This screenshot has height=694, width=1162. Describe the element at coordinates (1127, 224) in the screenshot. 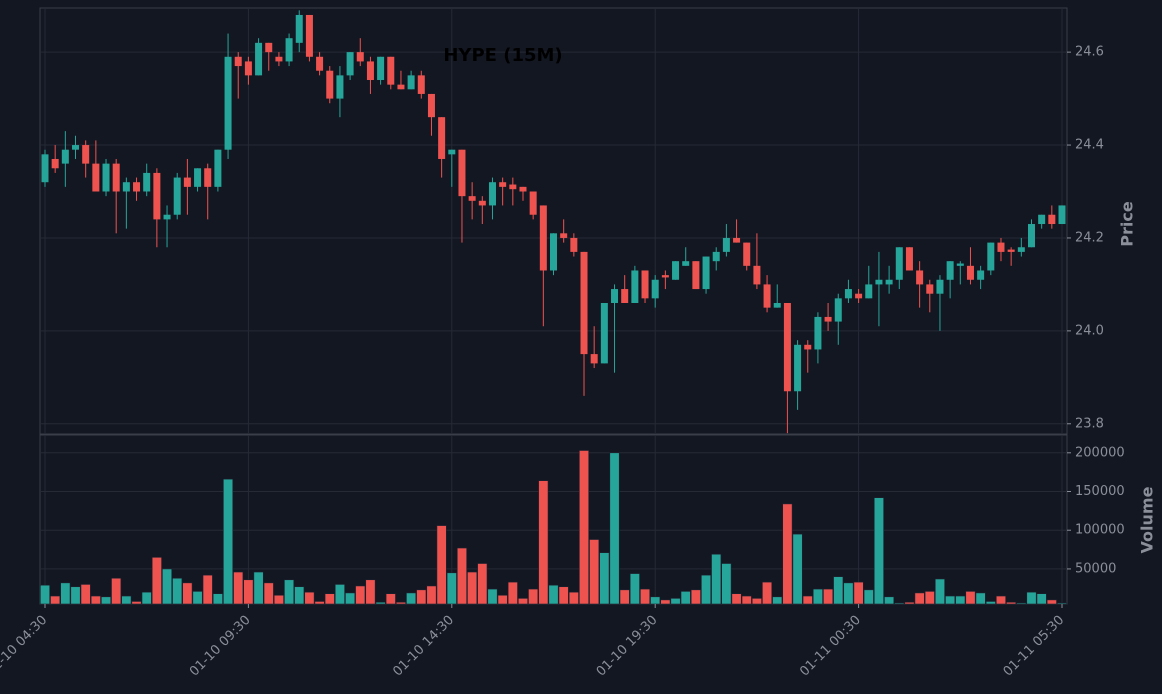

I see `y-axis-label: Price` at that location.